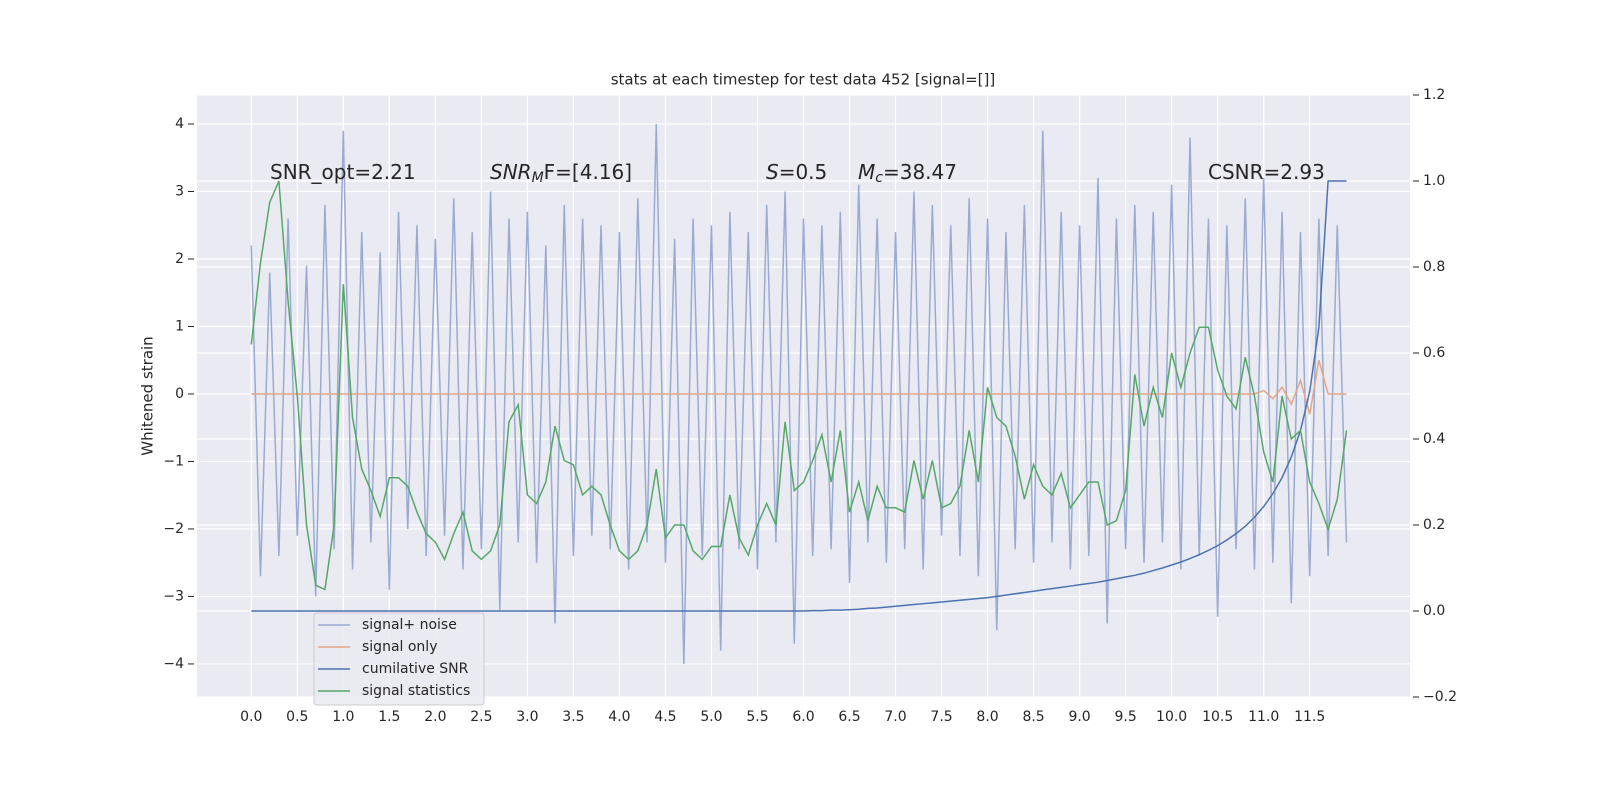 Image resolution: width=1600 pixels, height=800 pixels. Describe the element at coordinates (173, 664) in the screenshot. I see `y-tick-label: −4` at that location.